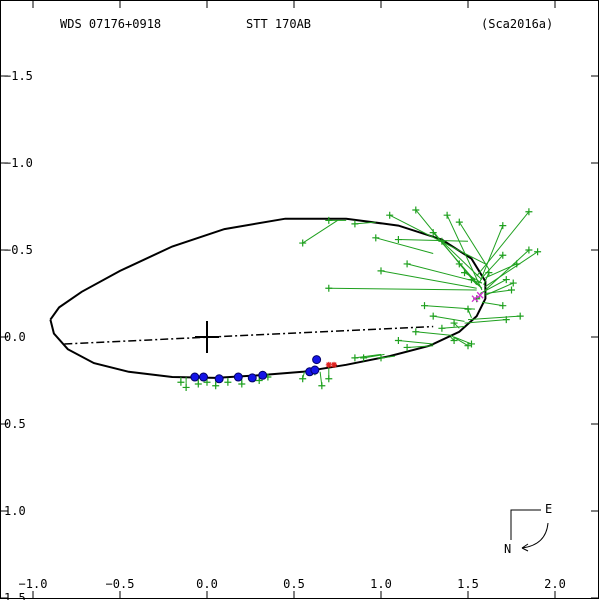 This screenshot has height=600, width=600. Describe the element at coordinates (207, 584) in the screenshot. I see `x-tick-label: 0.0` at that location.